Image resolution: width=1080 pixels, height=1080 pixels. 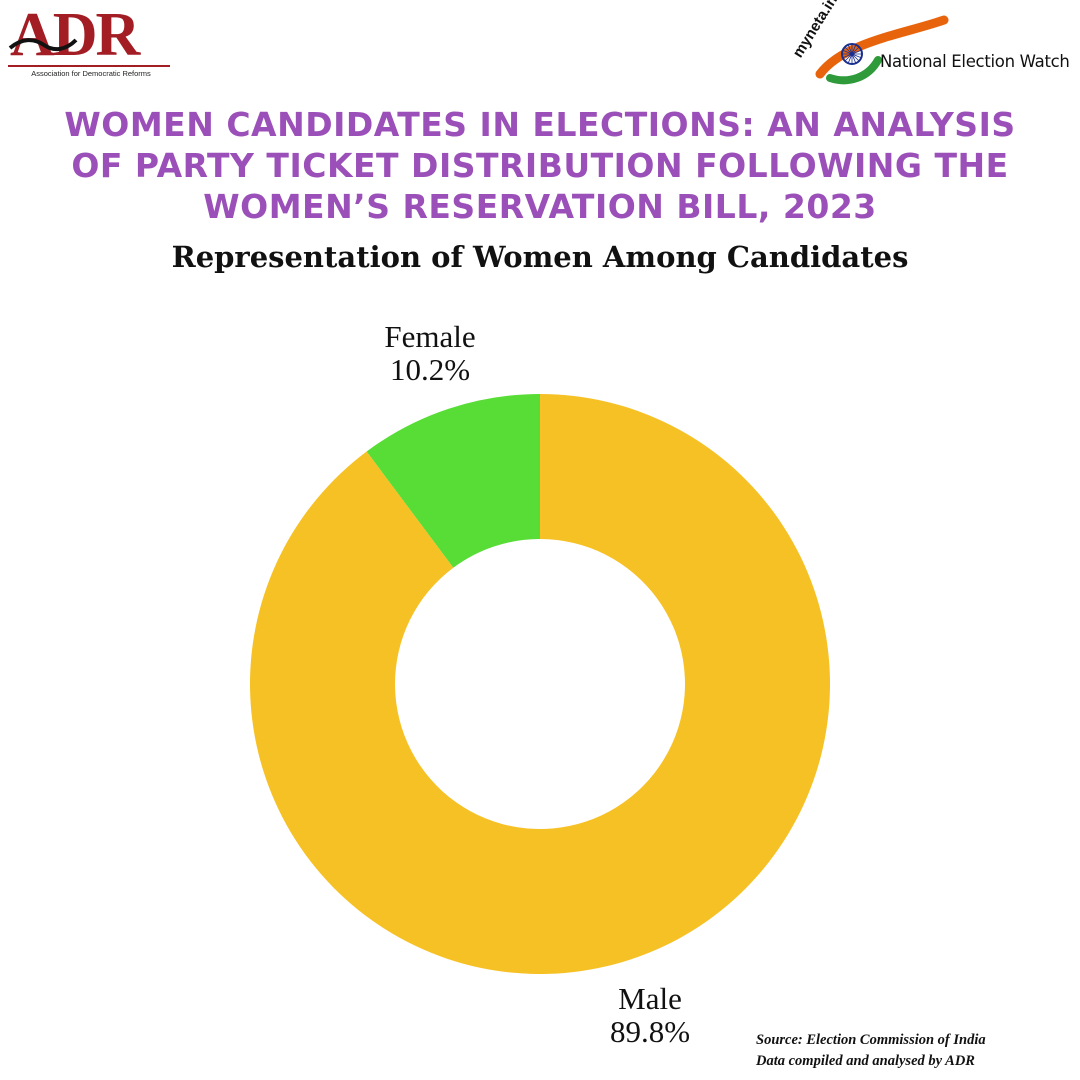 I want to click on adr-tagline: Association for Democratic Reforms, so click(x=91, y=73).